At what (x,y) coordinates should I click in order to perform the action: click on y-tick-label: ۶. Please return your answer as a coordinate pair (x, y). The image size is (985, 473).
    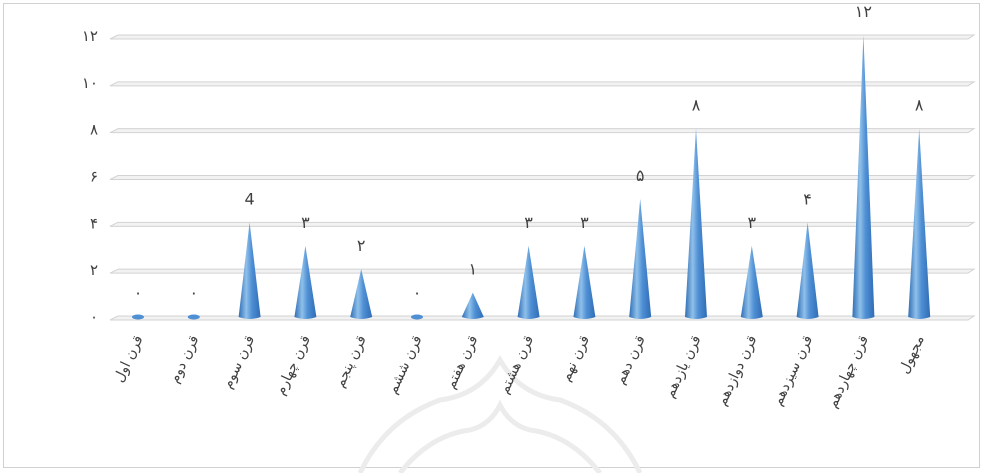
    Looking at the image, I should click on (94, 177).